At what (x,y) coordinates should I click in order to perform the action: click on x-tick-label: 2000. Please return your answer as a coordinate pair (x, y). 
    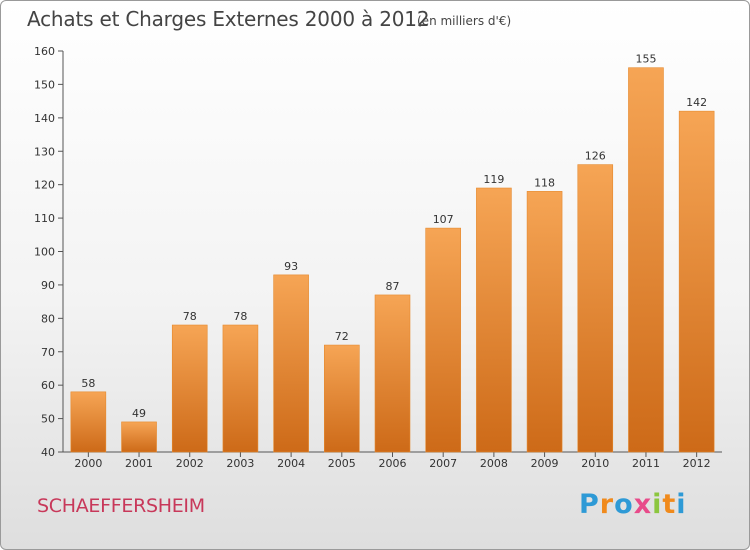
    Looking at the image, I should click on (88, 463).